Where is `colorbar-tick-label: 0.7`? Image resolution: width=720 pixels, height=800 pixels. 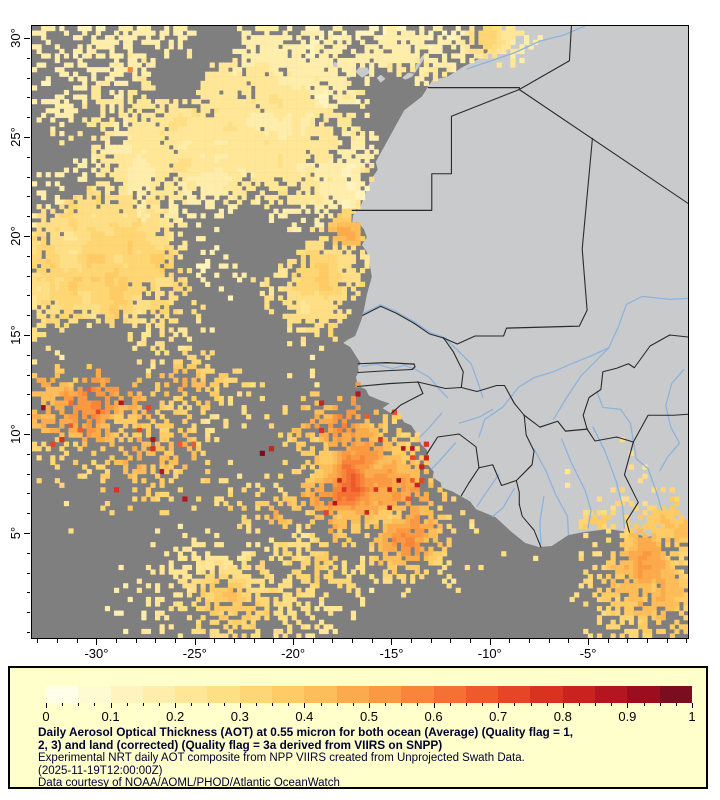 colorbar-tick-label: 0.7 is located at coordinates (498, 716).